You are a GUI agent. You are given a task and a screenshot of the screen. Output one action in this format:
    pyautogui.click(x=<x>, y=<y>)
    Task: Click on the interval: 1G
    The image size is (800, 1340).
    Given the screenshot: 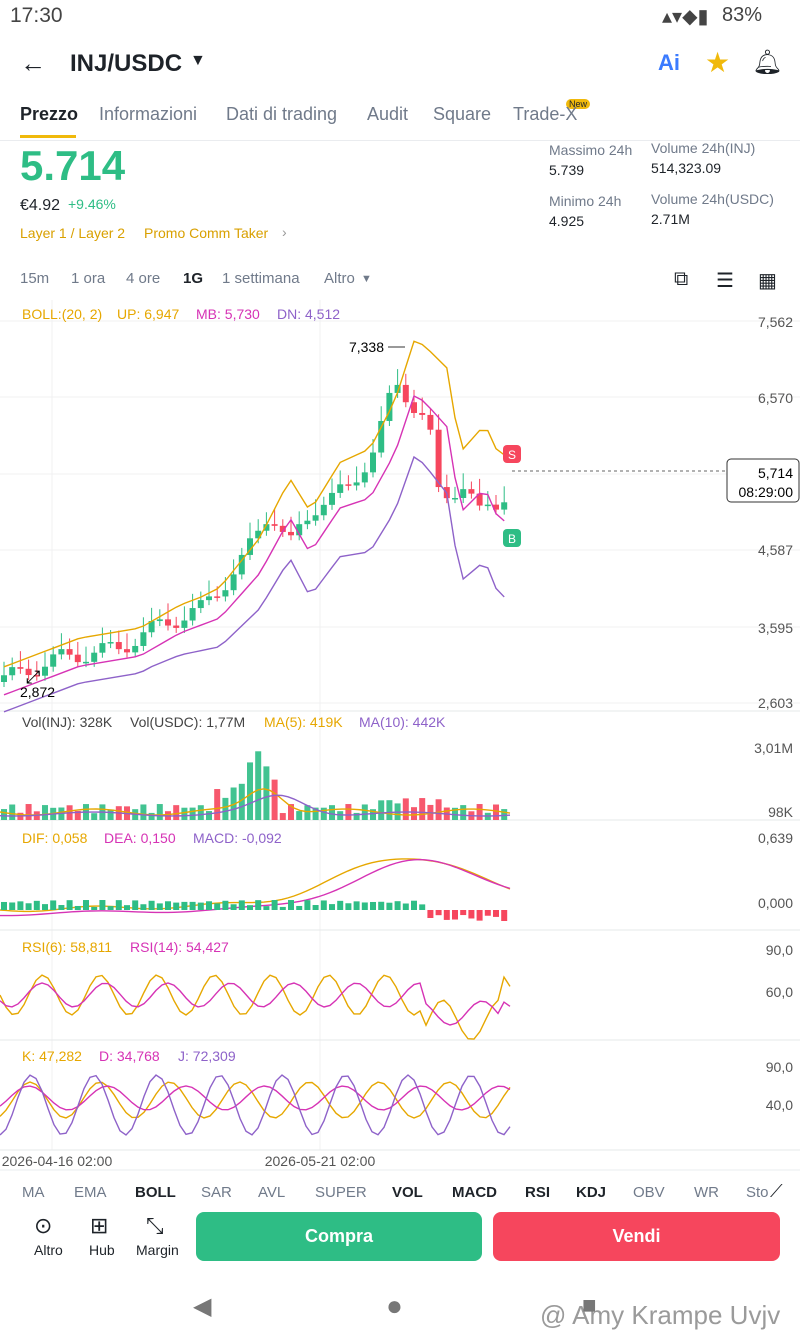 What is the action you would take?
    pyautogui.click(x=193, y=278)
    